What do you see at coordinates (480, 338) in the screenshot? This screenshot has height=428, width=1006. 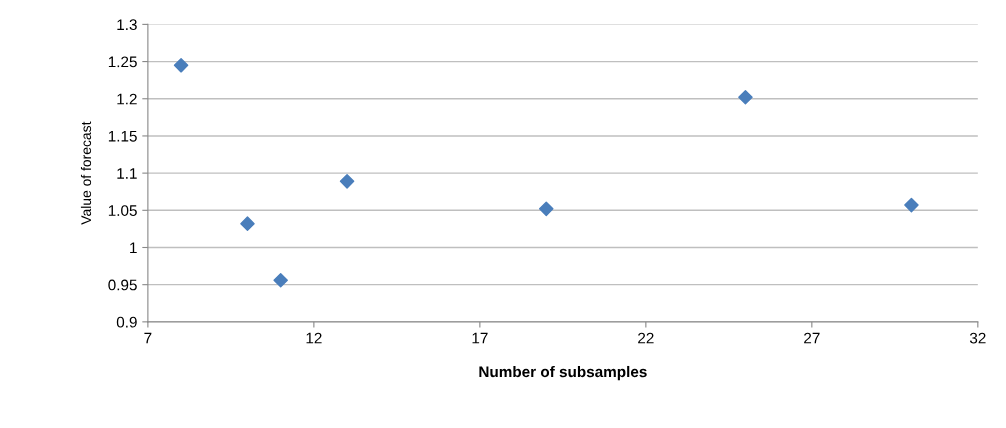 I see `x-tick-label: 17` at bounding box center [480, 338].